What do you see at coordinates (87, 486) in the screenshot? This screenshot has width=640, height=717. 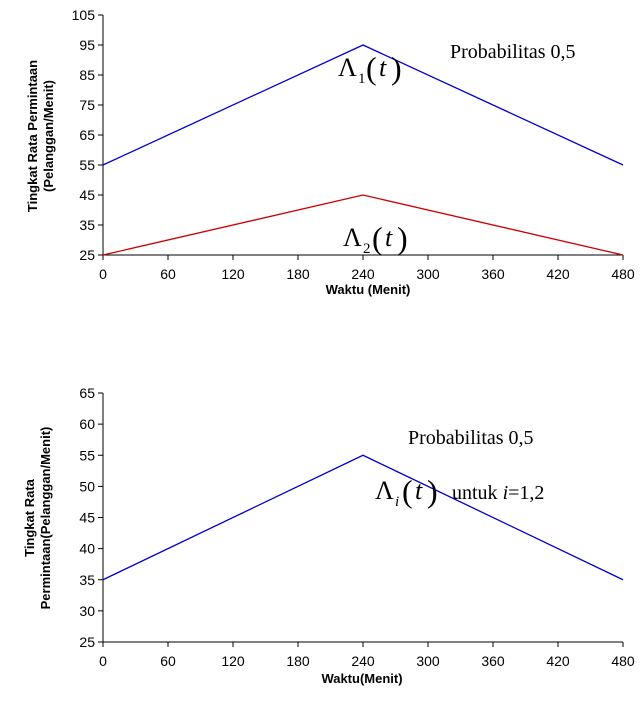 I see `y-tick-label: 50` at bounding box center [87, 486].